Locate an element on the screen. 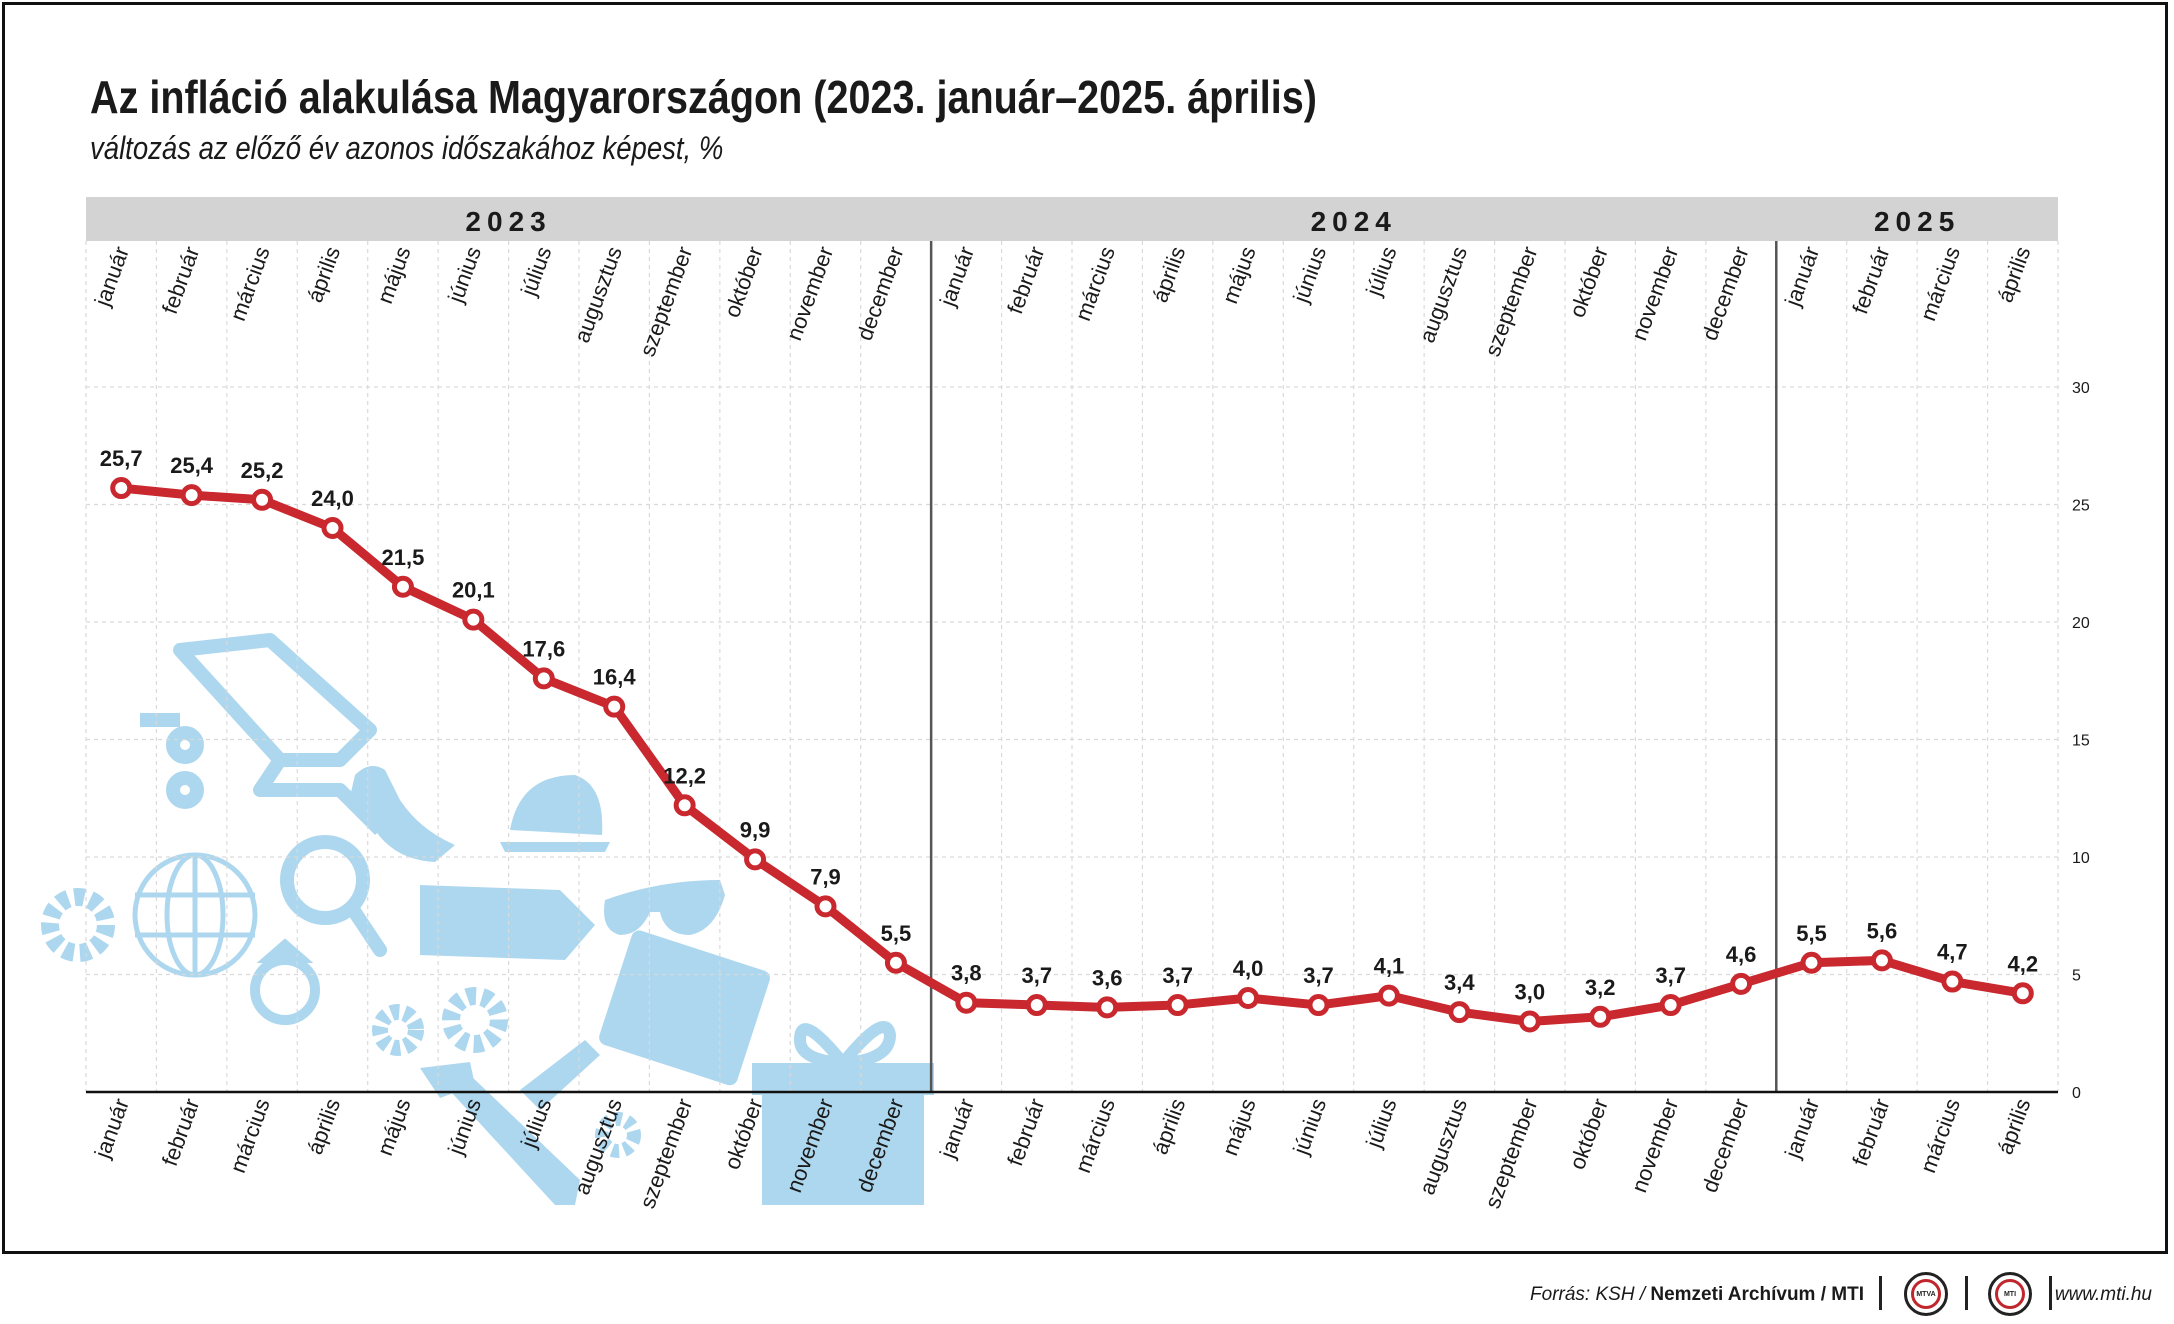 Image resolution: width=2174 pixels, height=1324 pixels. mtva-logo-text: MTVA is located at coordinates (1926, 1294).